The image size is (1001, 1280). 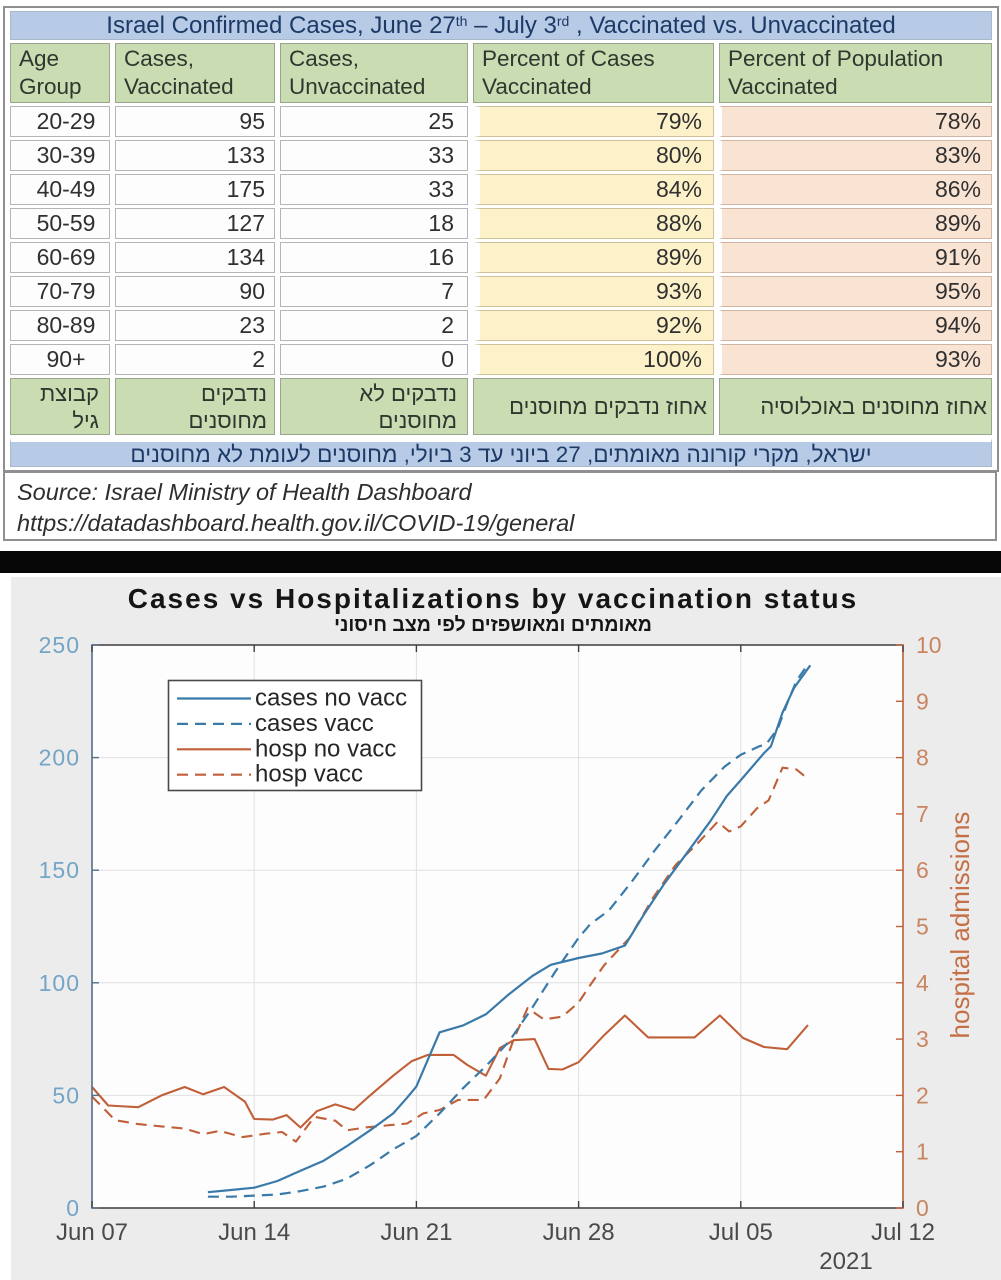 I want to click on svg-text: 9, so click(x=922, y=701).